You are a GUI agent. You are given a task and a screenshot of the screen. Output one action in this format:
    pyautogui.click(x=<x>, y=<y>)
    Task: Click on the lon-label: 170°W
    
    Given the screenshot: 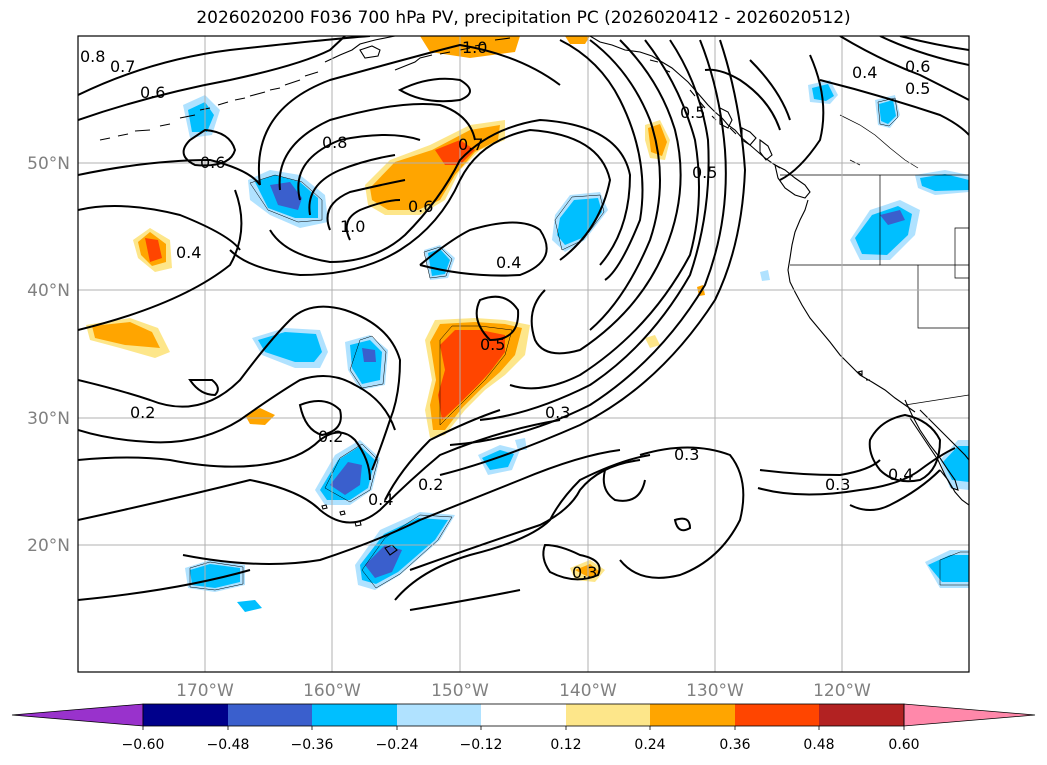 What is the action you would take?
    pyautogui.click(x=205, y=691)
    